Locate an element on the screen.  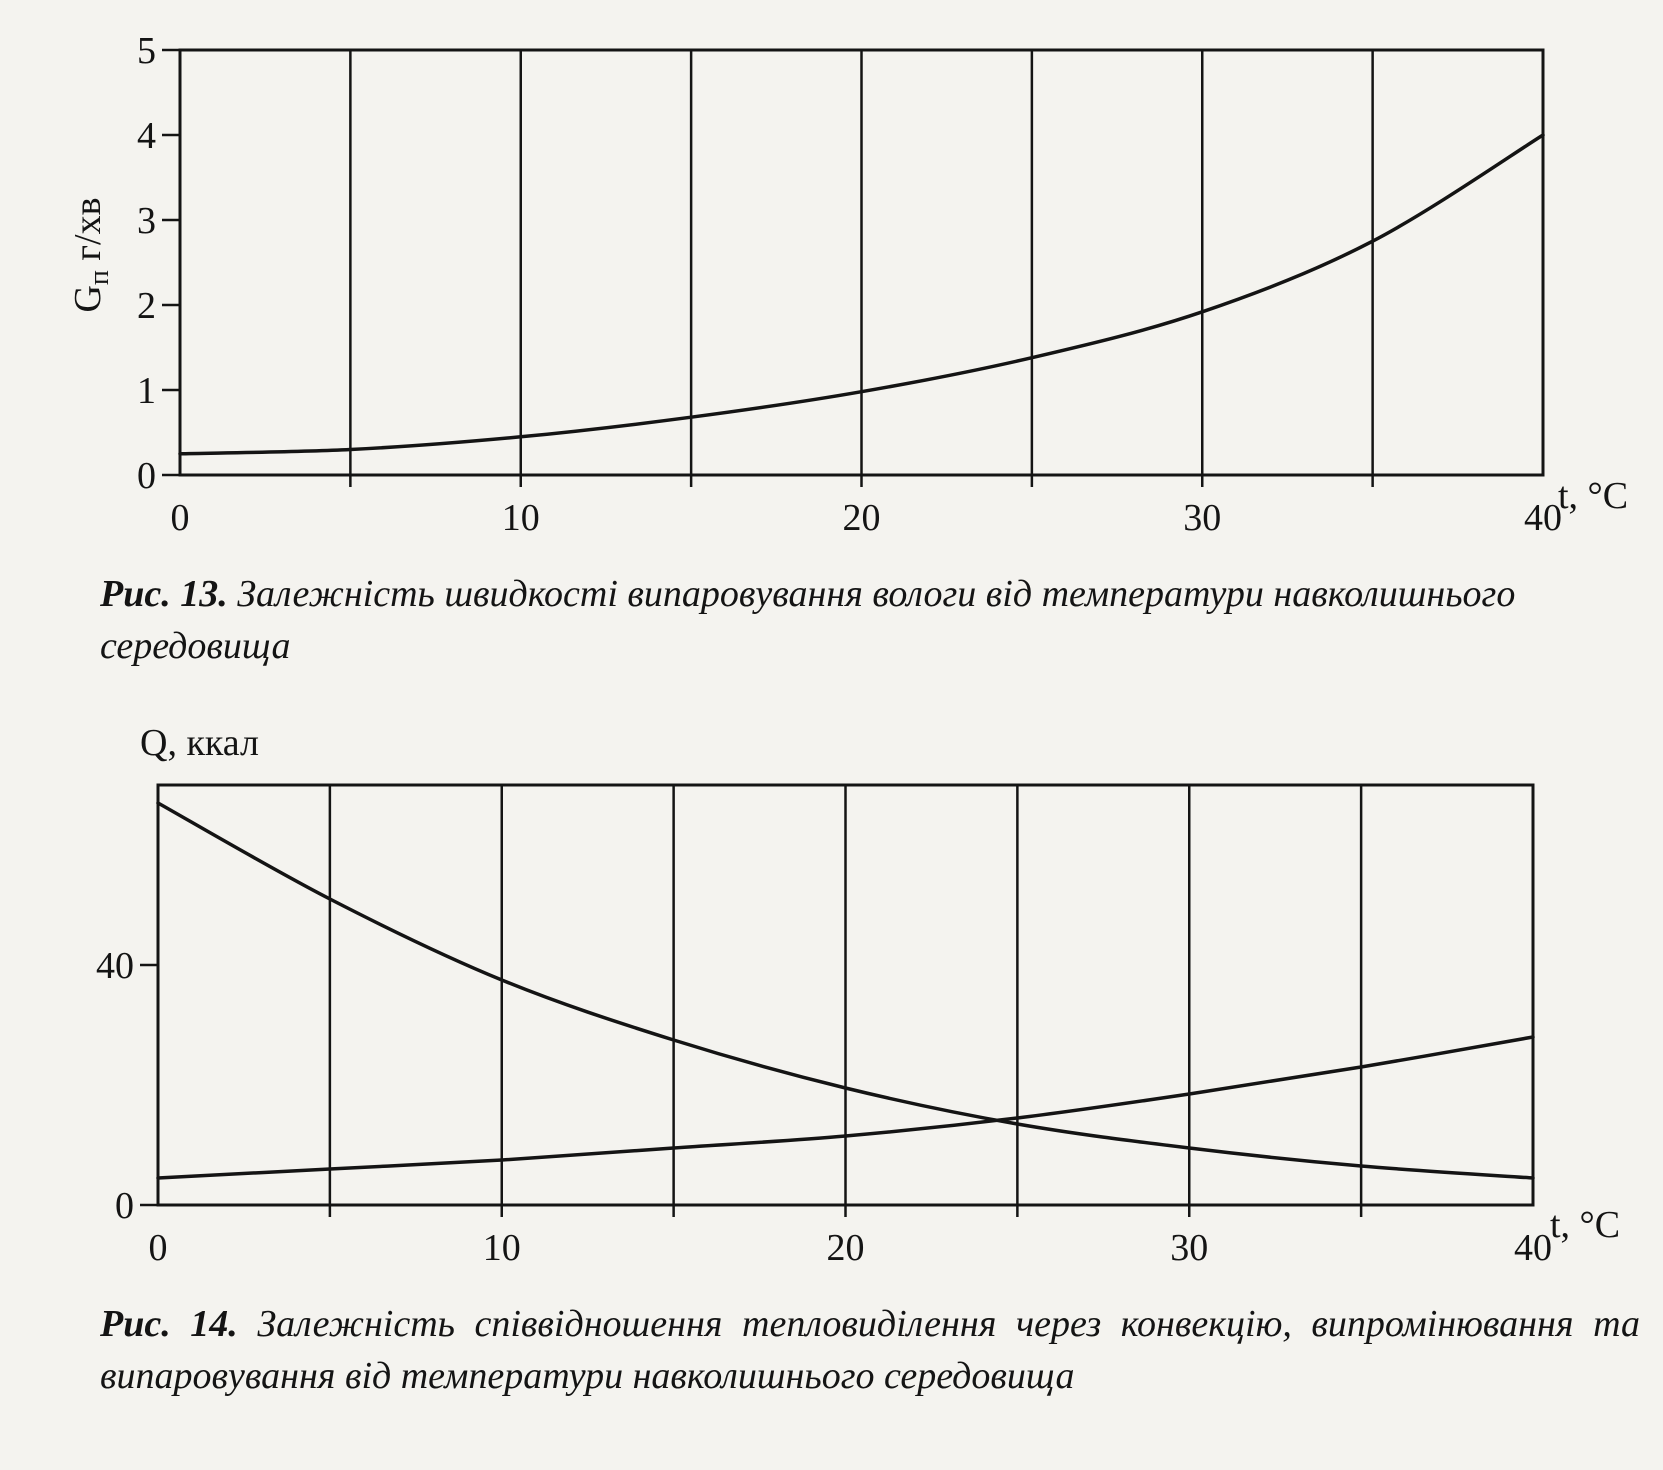
y-axis-label-unit: г/хв is located at coordinates (88, 233).